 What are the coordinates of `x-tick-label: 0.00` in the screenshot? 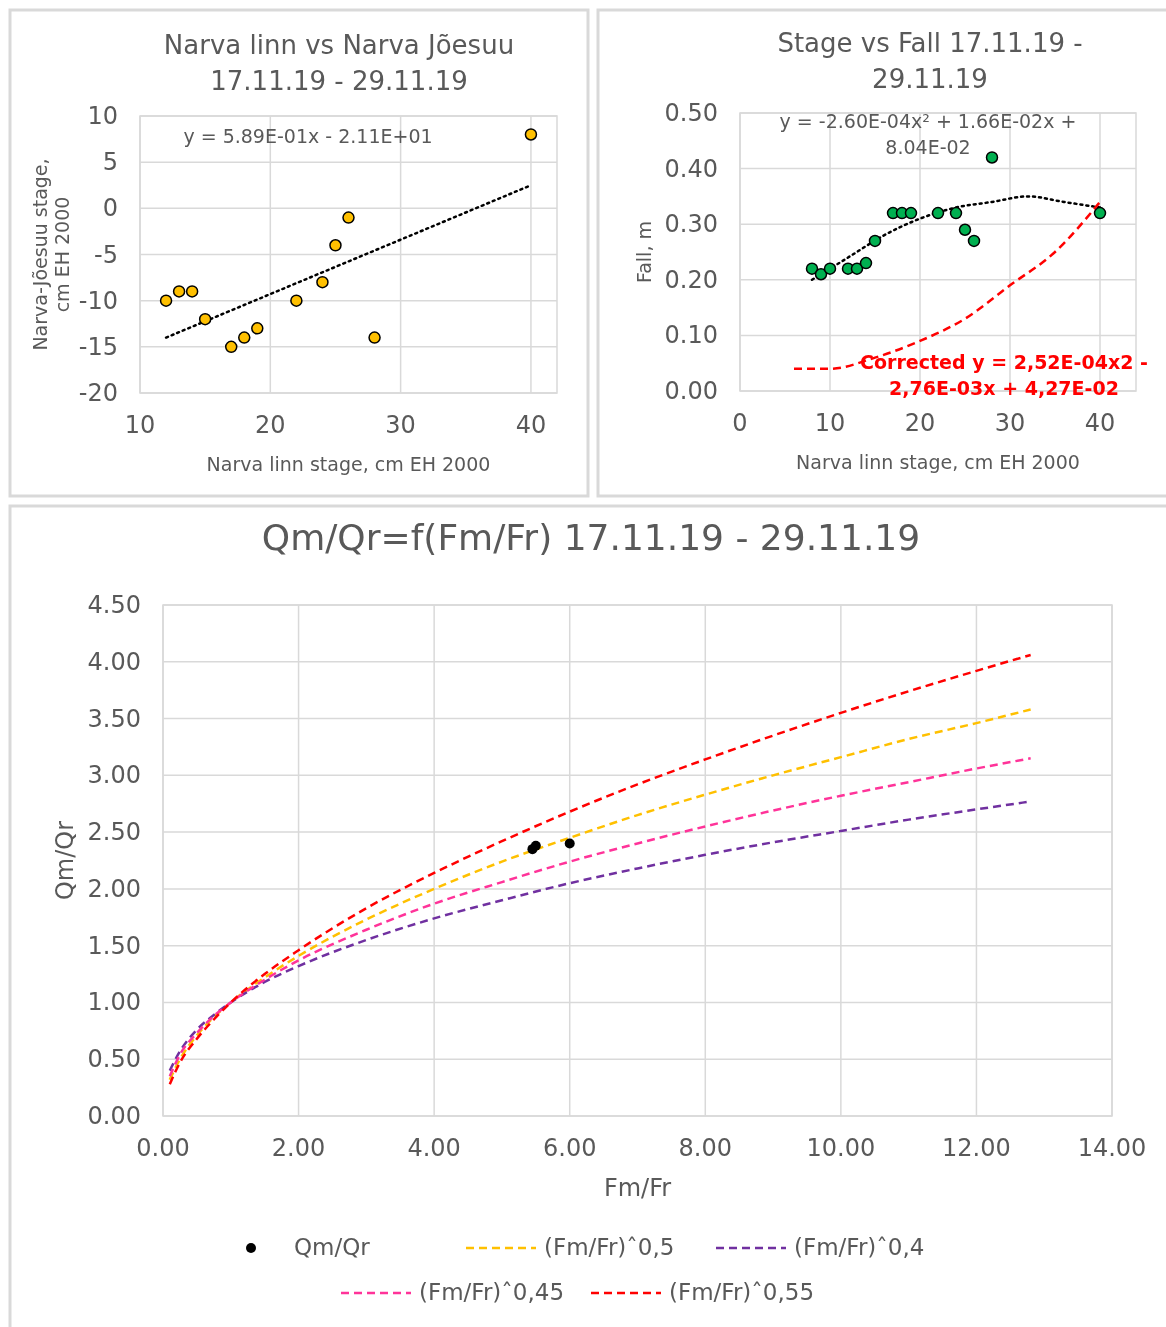 It's located at (163, 1148).